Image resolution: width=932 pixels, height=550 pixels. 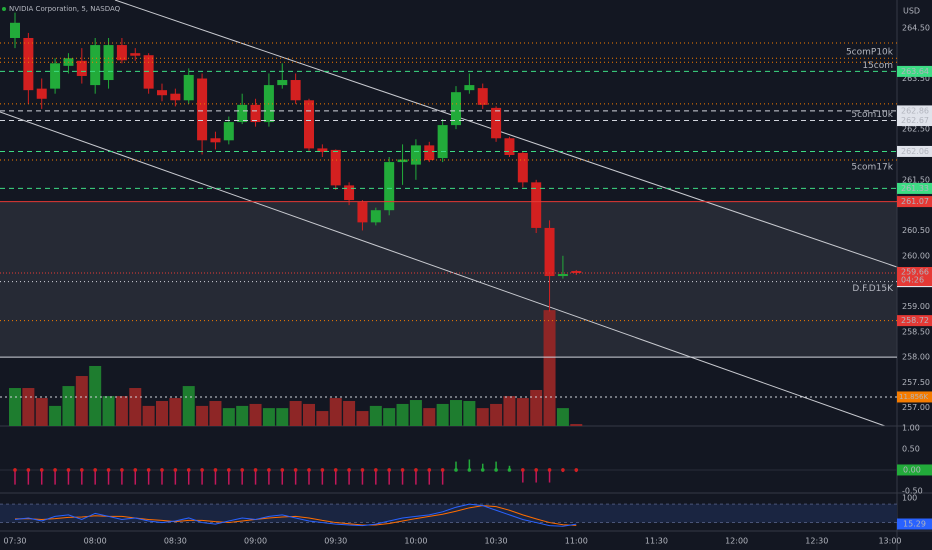 I want to click on x-tick-label: 11:00, so click(x=576, y=541).